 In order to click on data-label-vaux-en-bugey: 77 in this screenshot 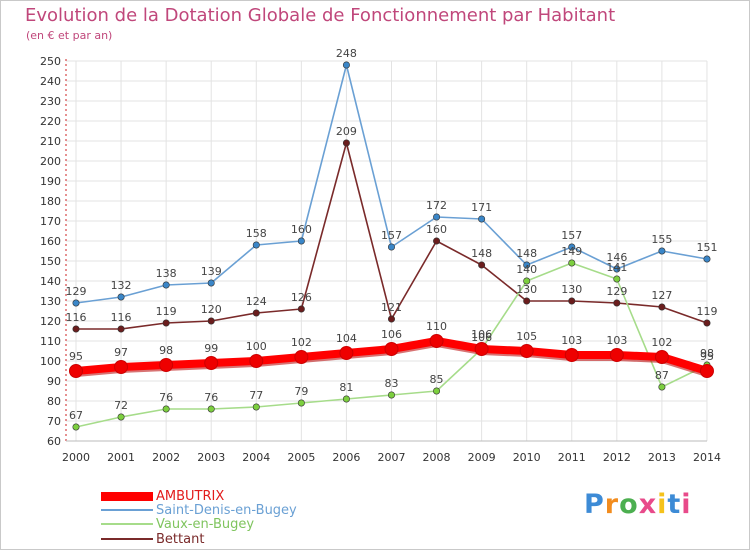, I will do `click(256, 395)`.